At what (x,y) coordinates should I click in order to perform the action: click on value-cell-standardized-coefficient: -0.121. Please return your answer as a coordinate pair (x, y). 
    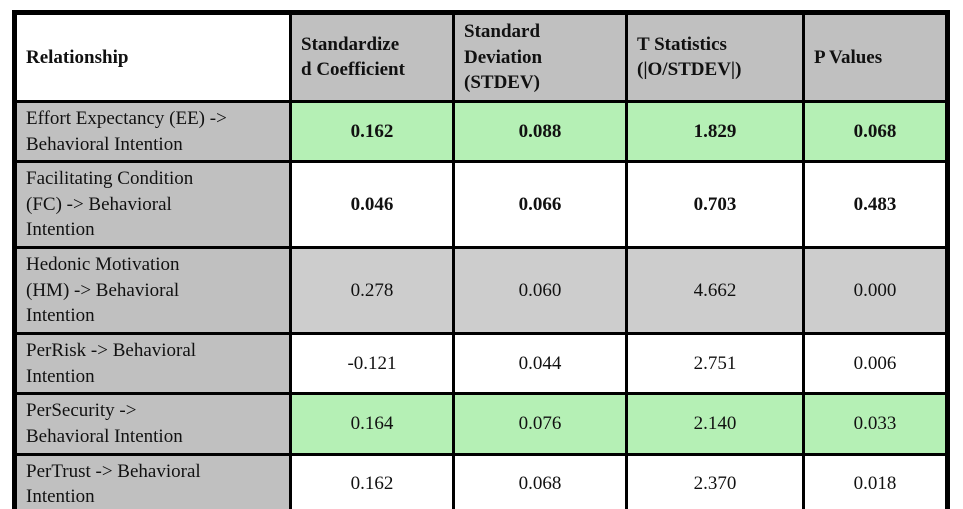
    Looking at the image, I should click on (372, 364).